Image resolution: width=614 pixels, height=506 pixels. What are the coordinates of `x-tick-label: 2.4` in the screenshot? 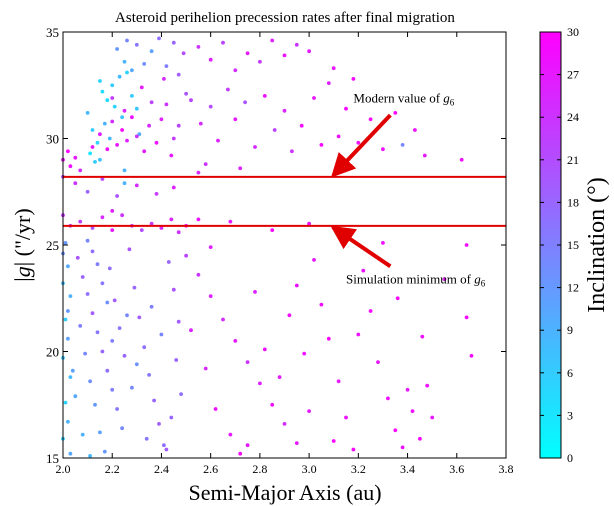 It's located at (161, 469).